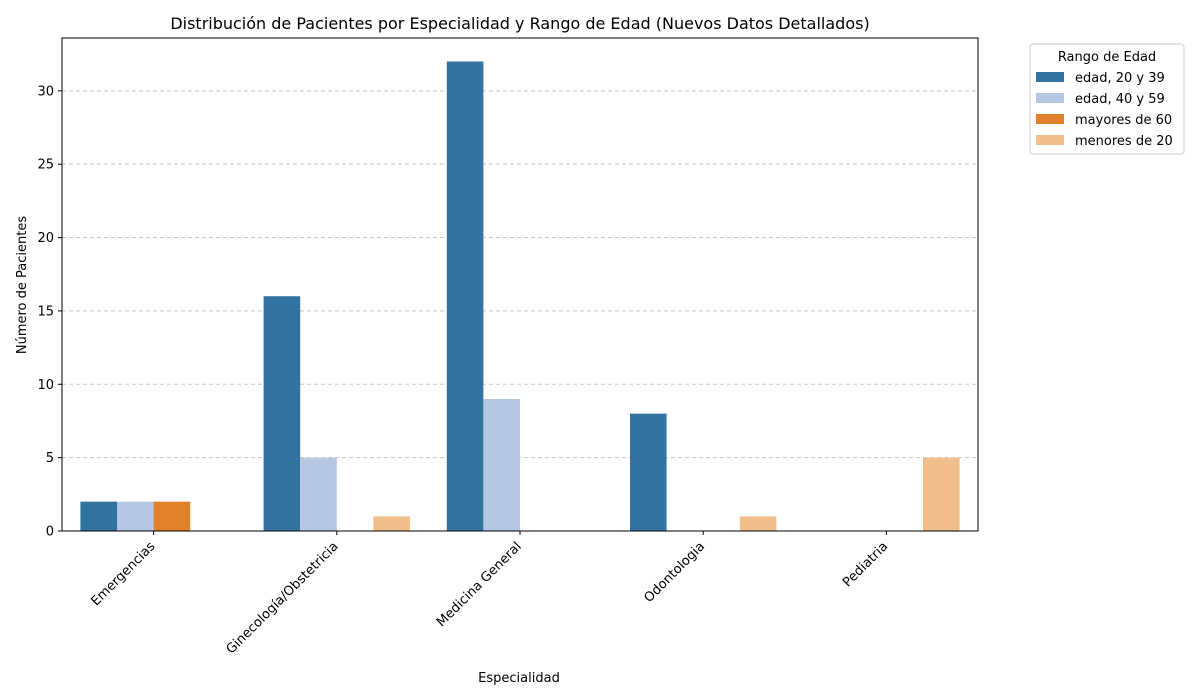 The image size is (1200, 700). What do you see at coordinates (674, 572) in the screenshot?
I see `x-tick-label: Odontologia` at bounding box center [674, 572].